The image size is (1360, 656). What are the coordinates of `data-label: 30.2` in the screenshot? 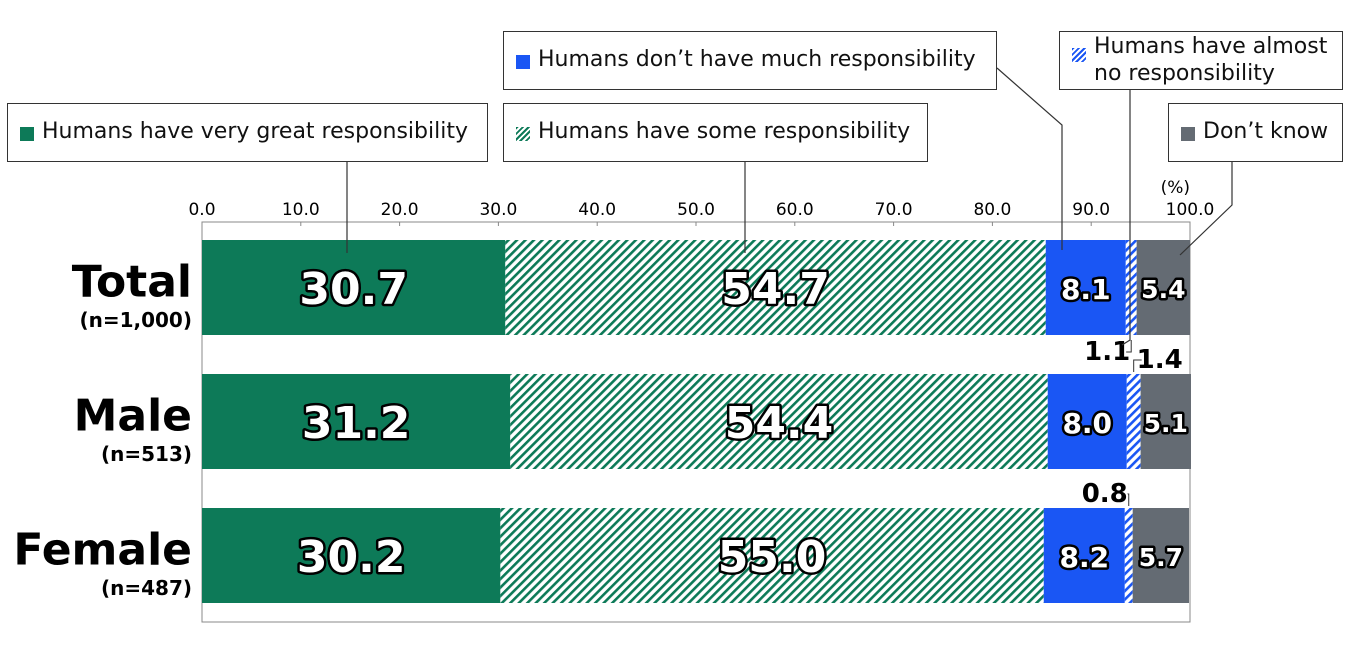 It's located at (351, 557).